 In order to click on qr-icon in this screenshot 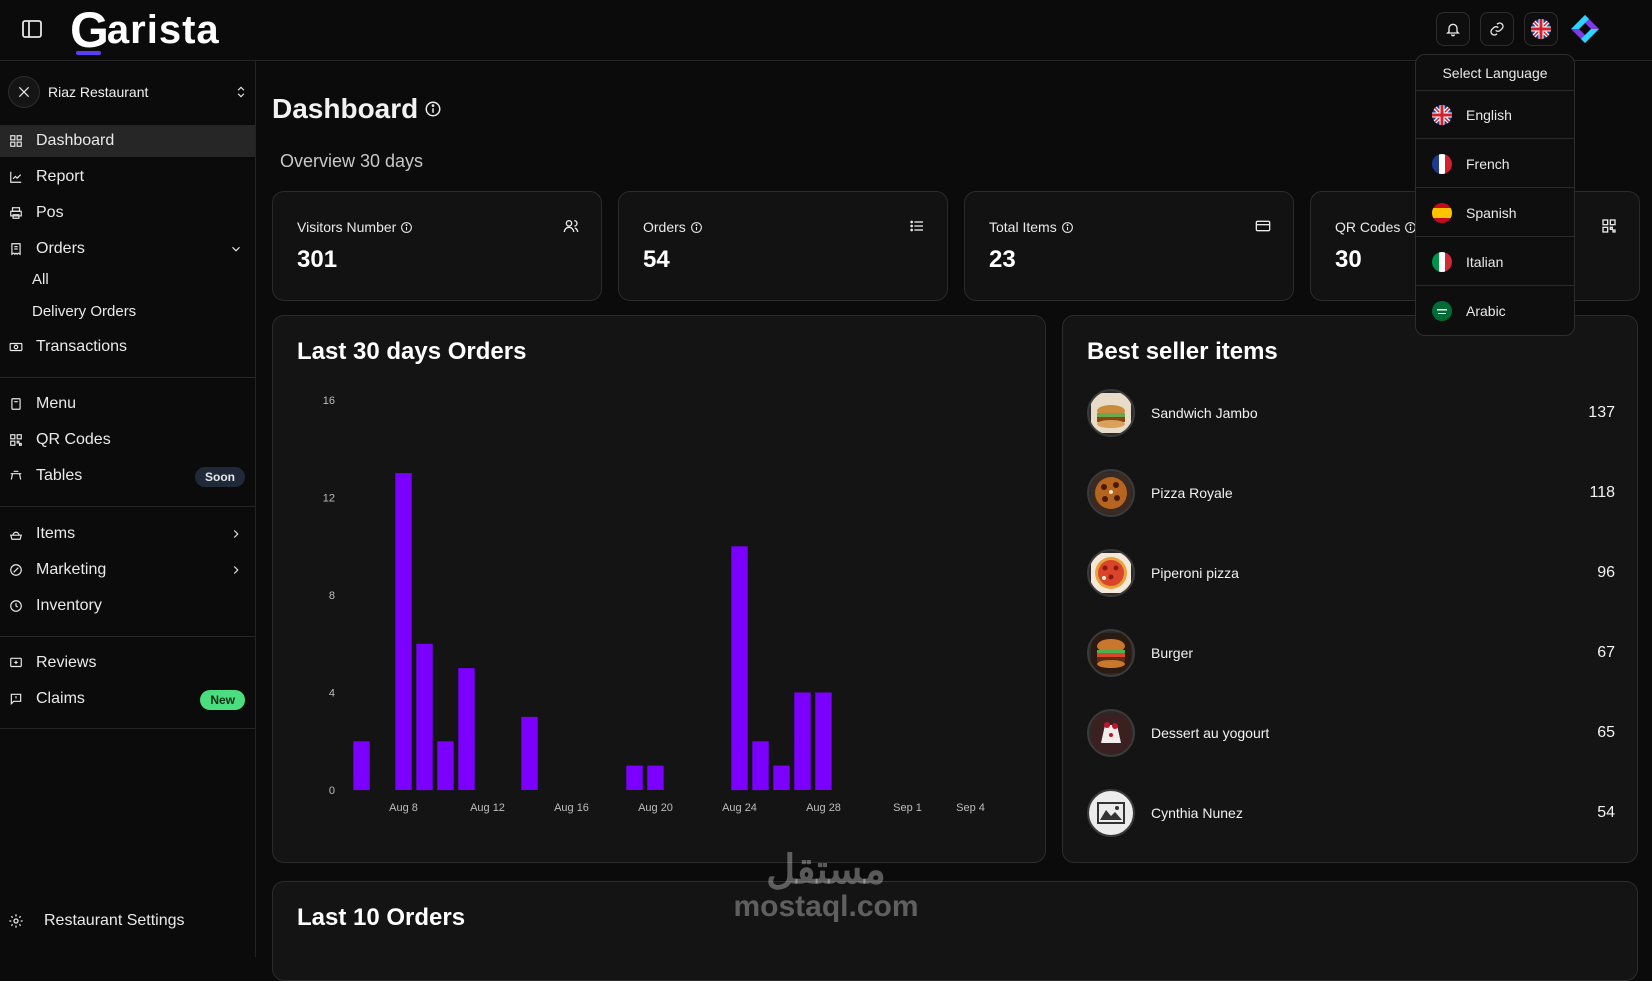, I will do `click(16, 440)`.